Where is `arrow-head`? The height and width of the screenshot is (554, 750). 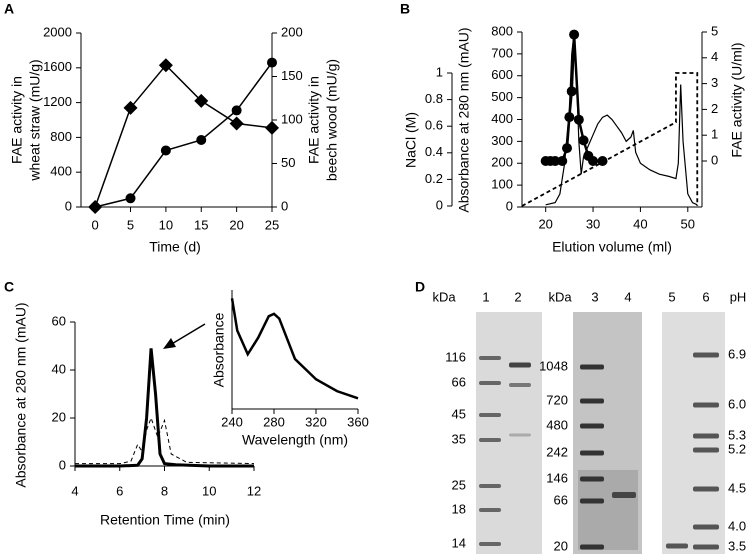
arrow-head is located at coordinates (169, 343).